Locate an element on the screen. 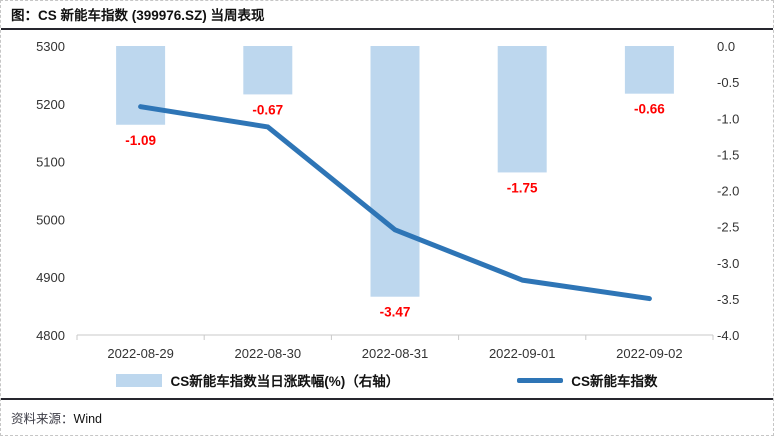  bar-series-swatch is located at coordinates (139, 380).